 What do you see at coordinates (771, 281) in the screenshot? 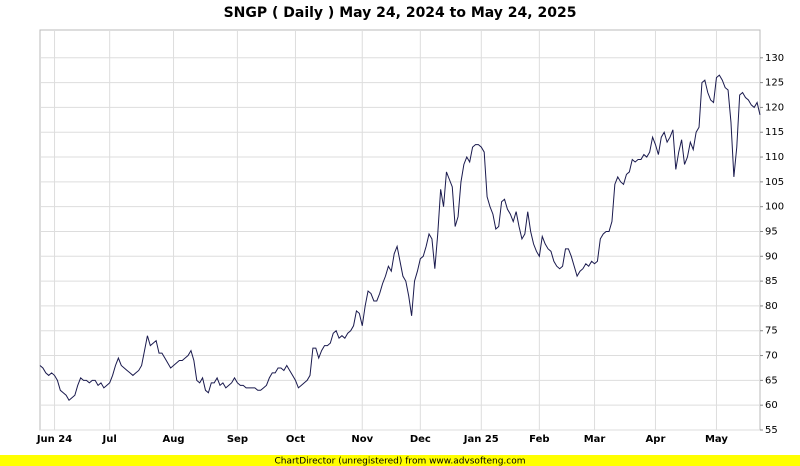
I see `y-tick-label: 85` at bounding box center [771, 281].